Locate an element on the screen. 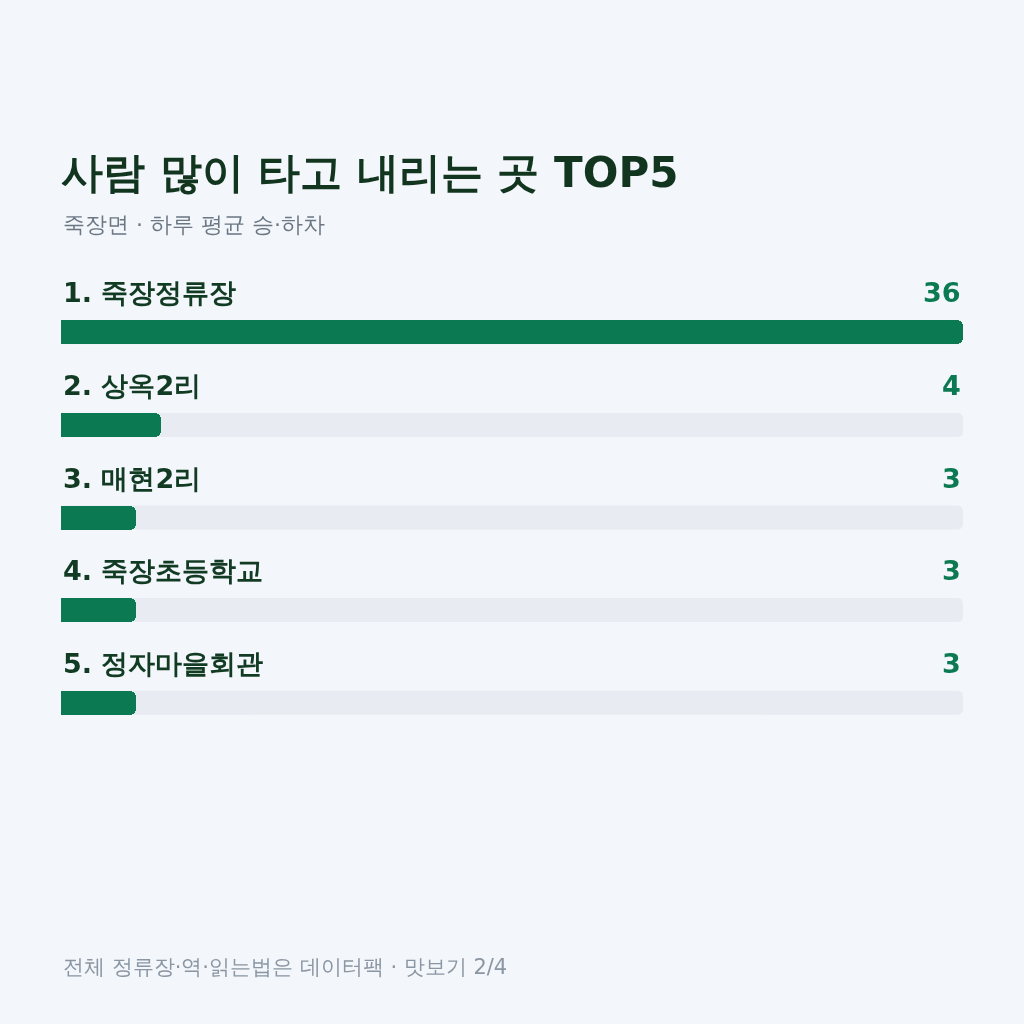 The height and width of the screenshot is (1024, 1024). text: 전체 정류장·역·읽는법은 데이터팩 · 맛보기 2/4 is located at coordinates (285, 967).